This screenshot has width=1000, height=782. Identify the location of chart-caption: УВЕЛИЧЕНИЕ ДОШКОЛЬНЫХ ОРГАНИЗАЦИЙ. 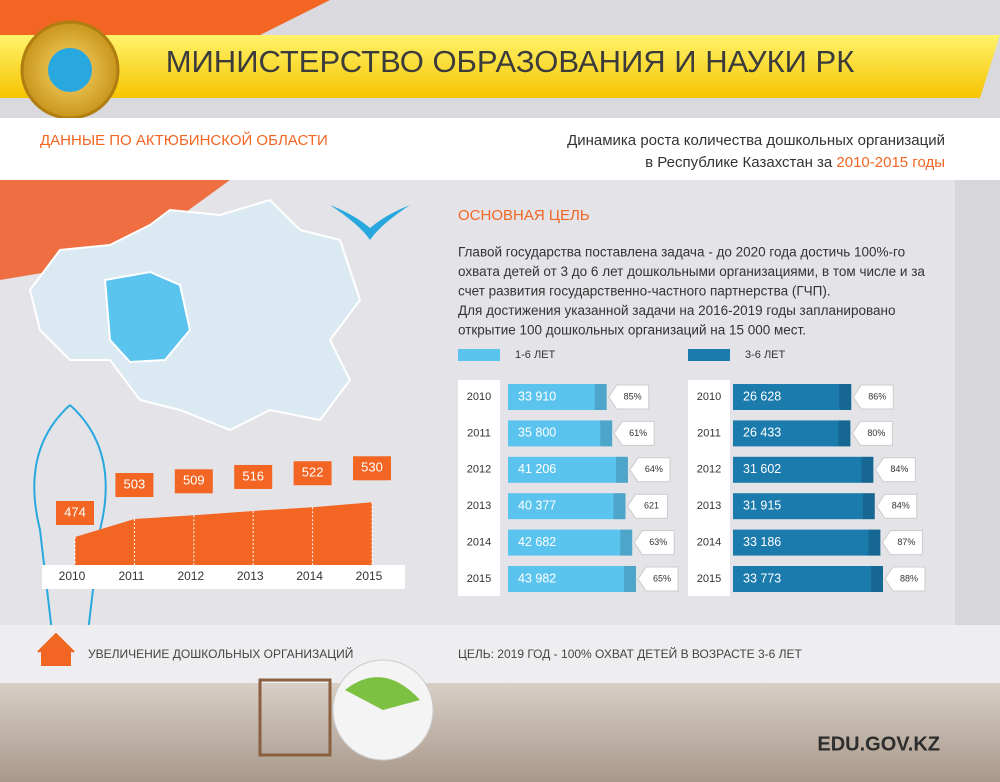
(220, 653).